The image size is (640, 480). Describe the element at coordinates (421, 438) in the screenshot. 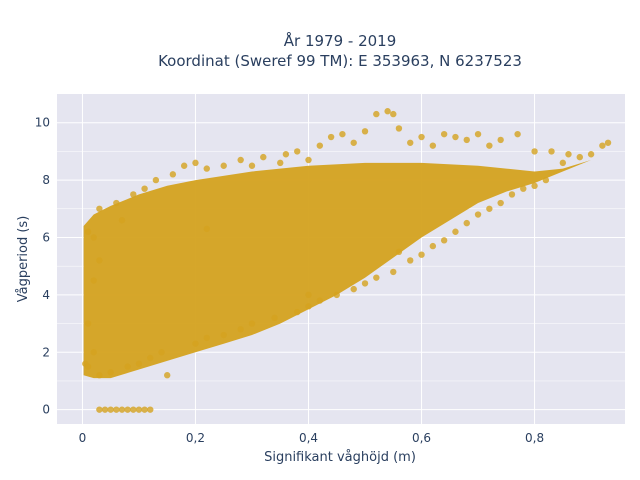

I see `x-tick-label: 0,6` at that location.